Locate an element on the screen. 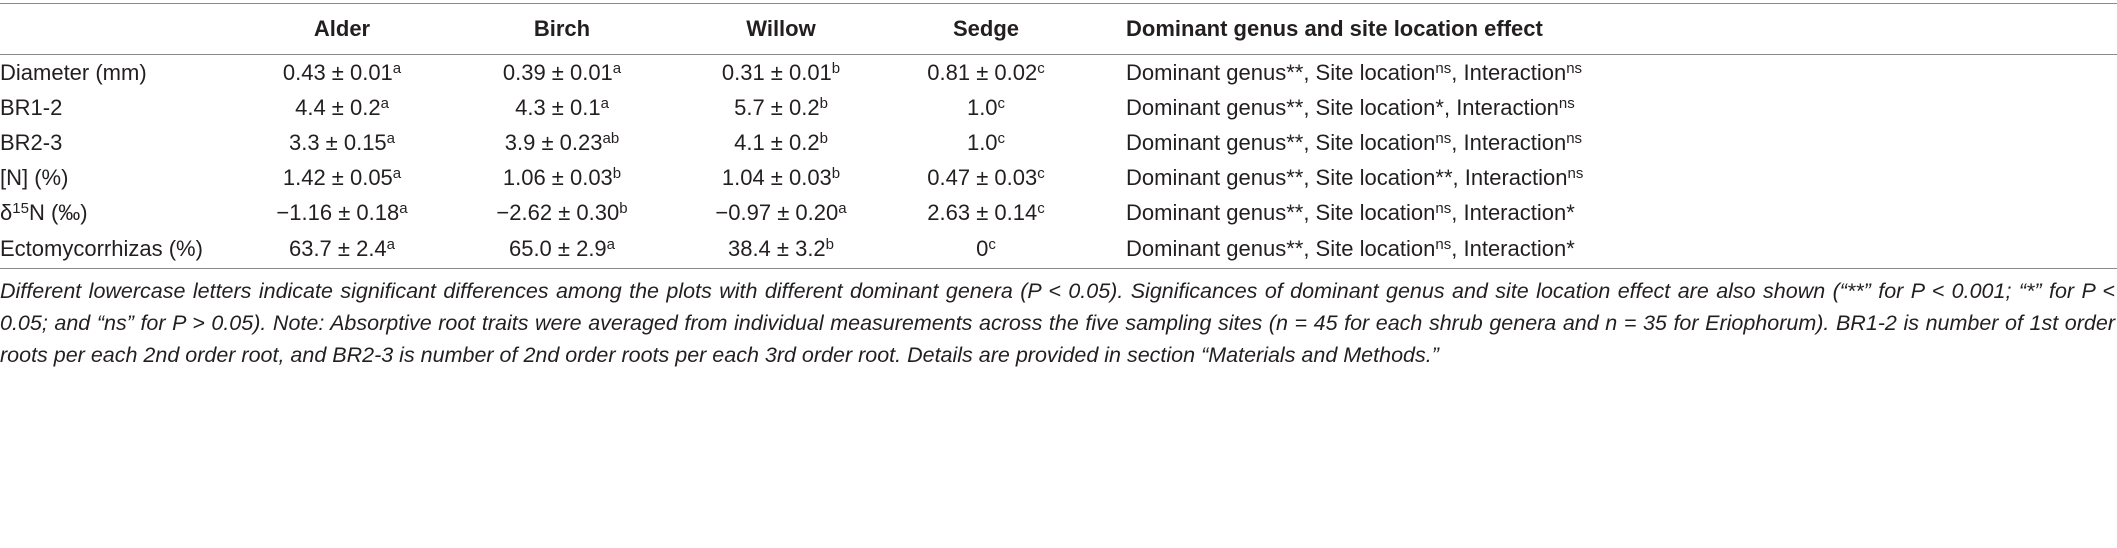 The width and height of the screenshot is (2117, 548). text: 63.7 ± 2.4 is located at coordinates (337, 248).